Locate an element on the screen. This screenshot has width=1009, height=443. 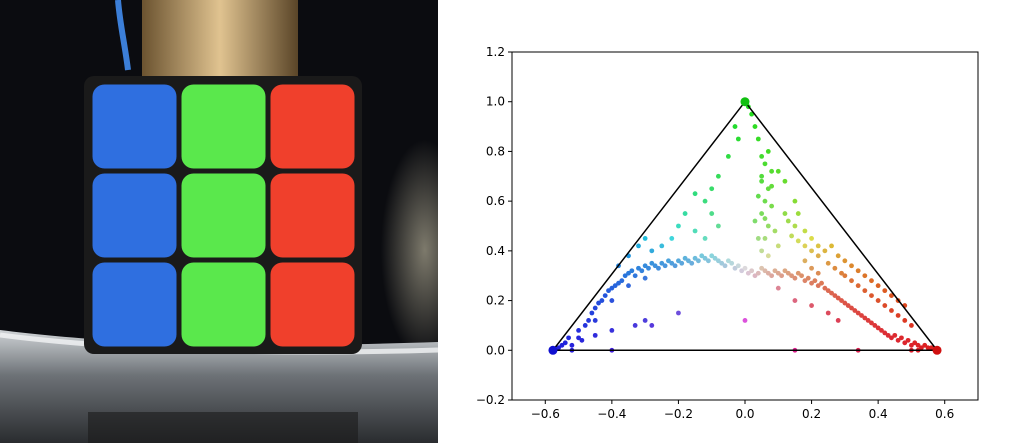
cube-sticker-blue is located at coordinates (134, 304).